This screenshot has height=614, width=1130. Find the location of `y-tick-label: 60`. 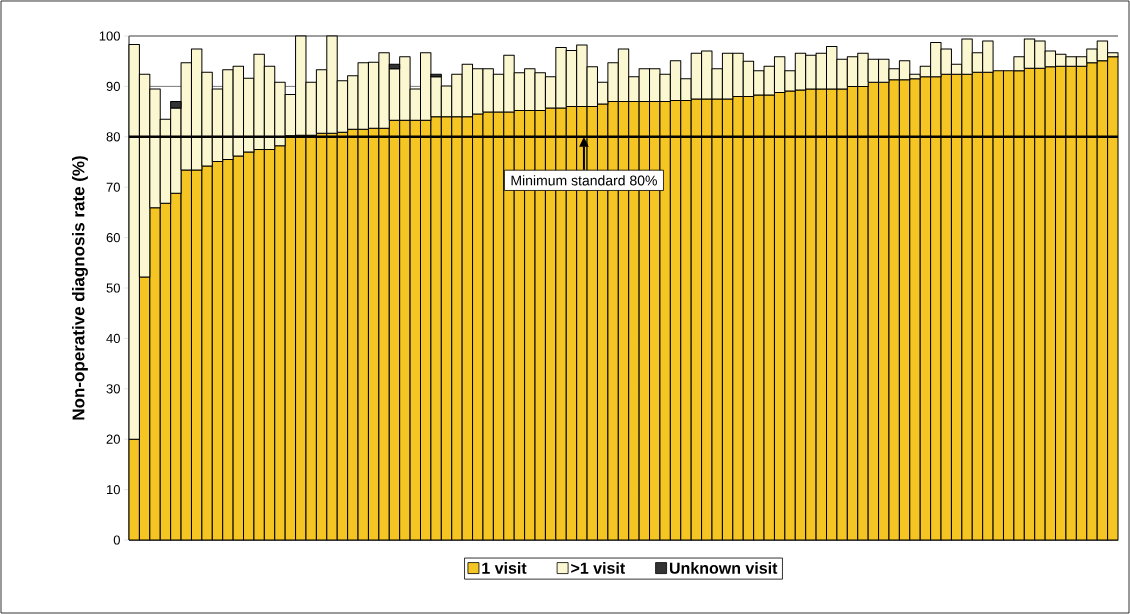

y-tick-label: 60 is located at coordinates (113, 237).